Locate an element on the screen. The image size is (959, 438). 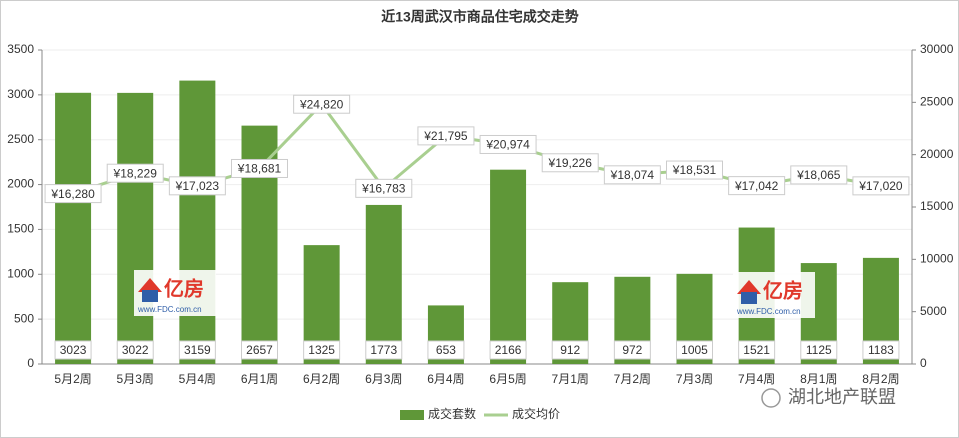
data-label: ¥17,020 is located at coordinates (880, 186).